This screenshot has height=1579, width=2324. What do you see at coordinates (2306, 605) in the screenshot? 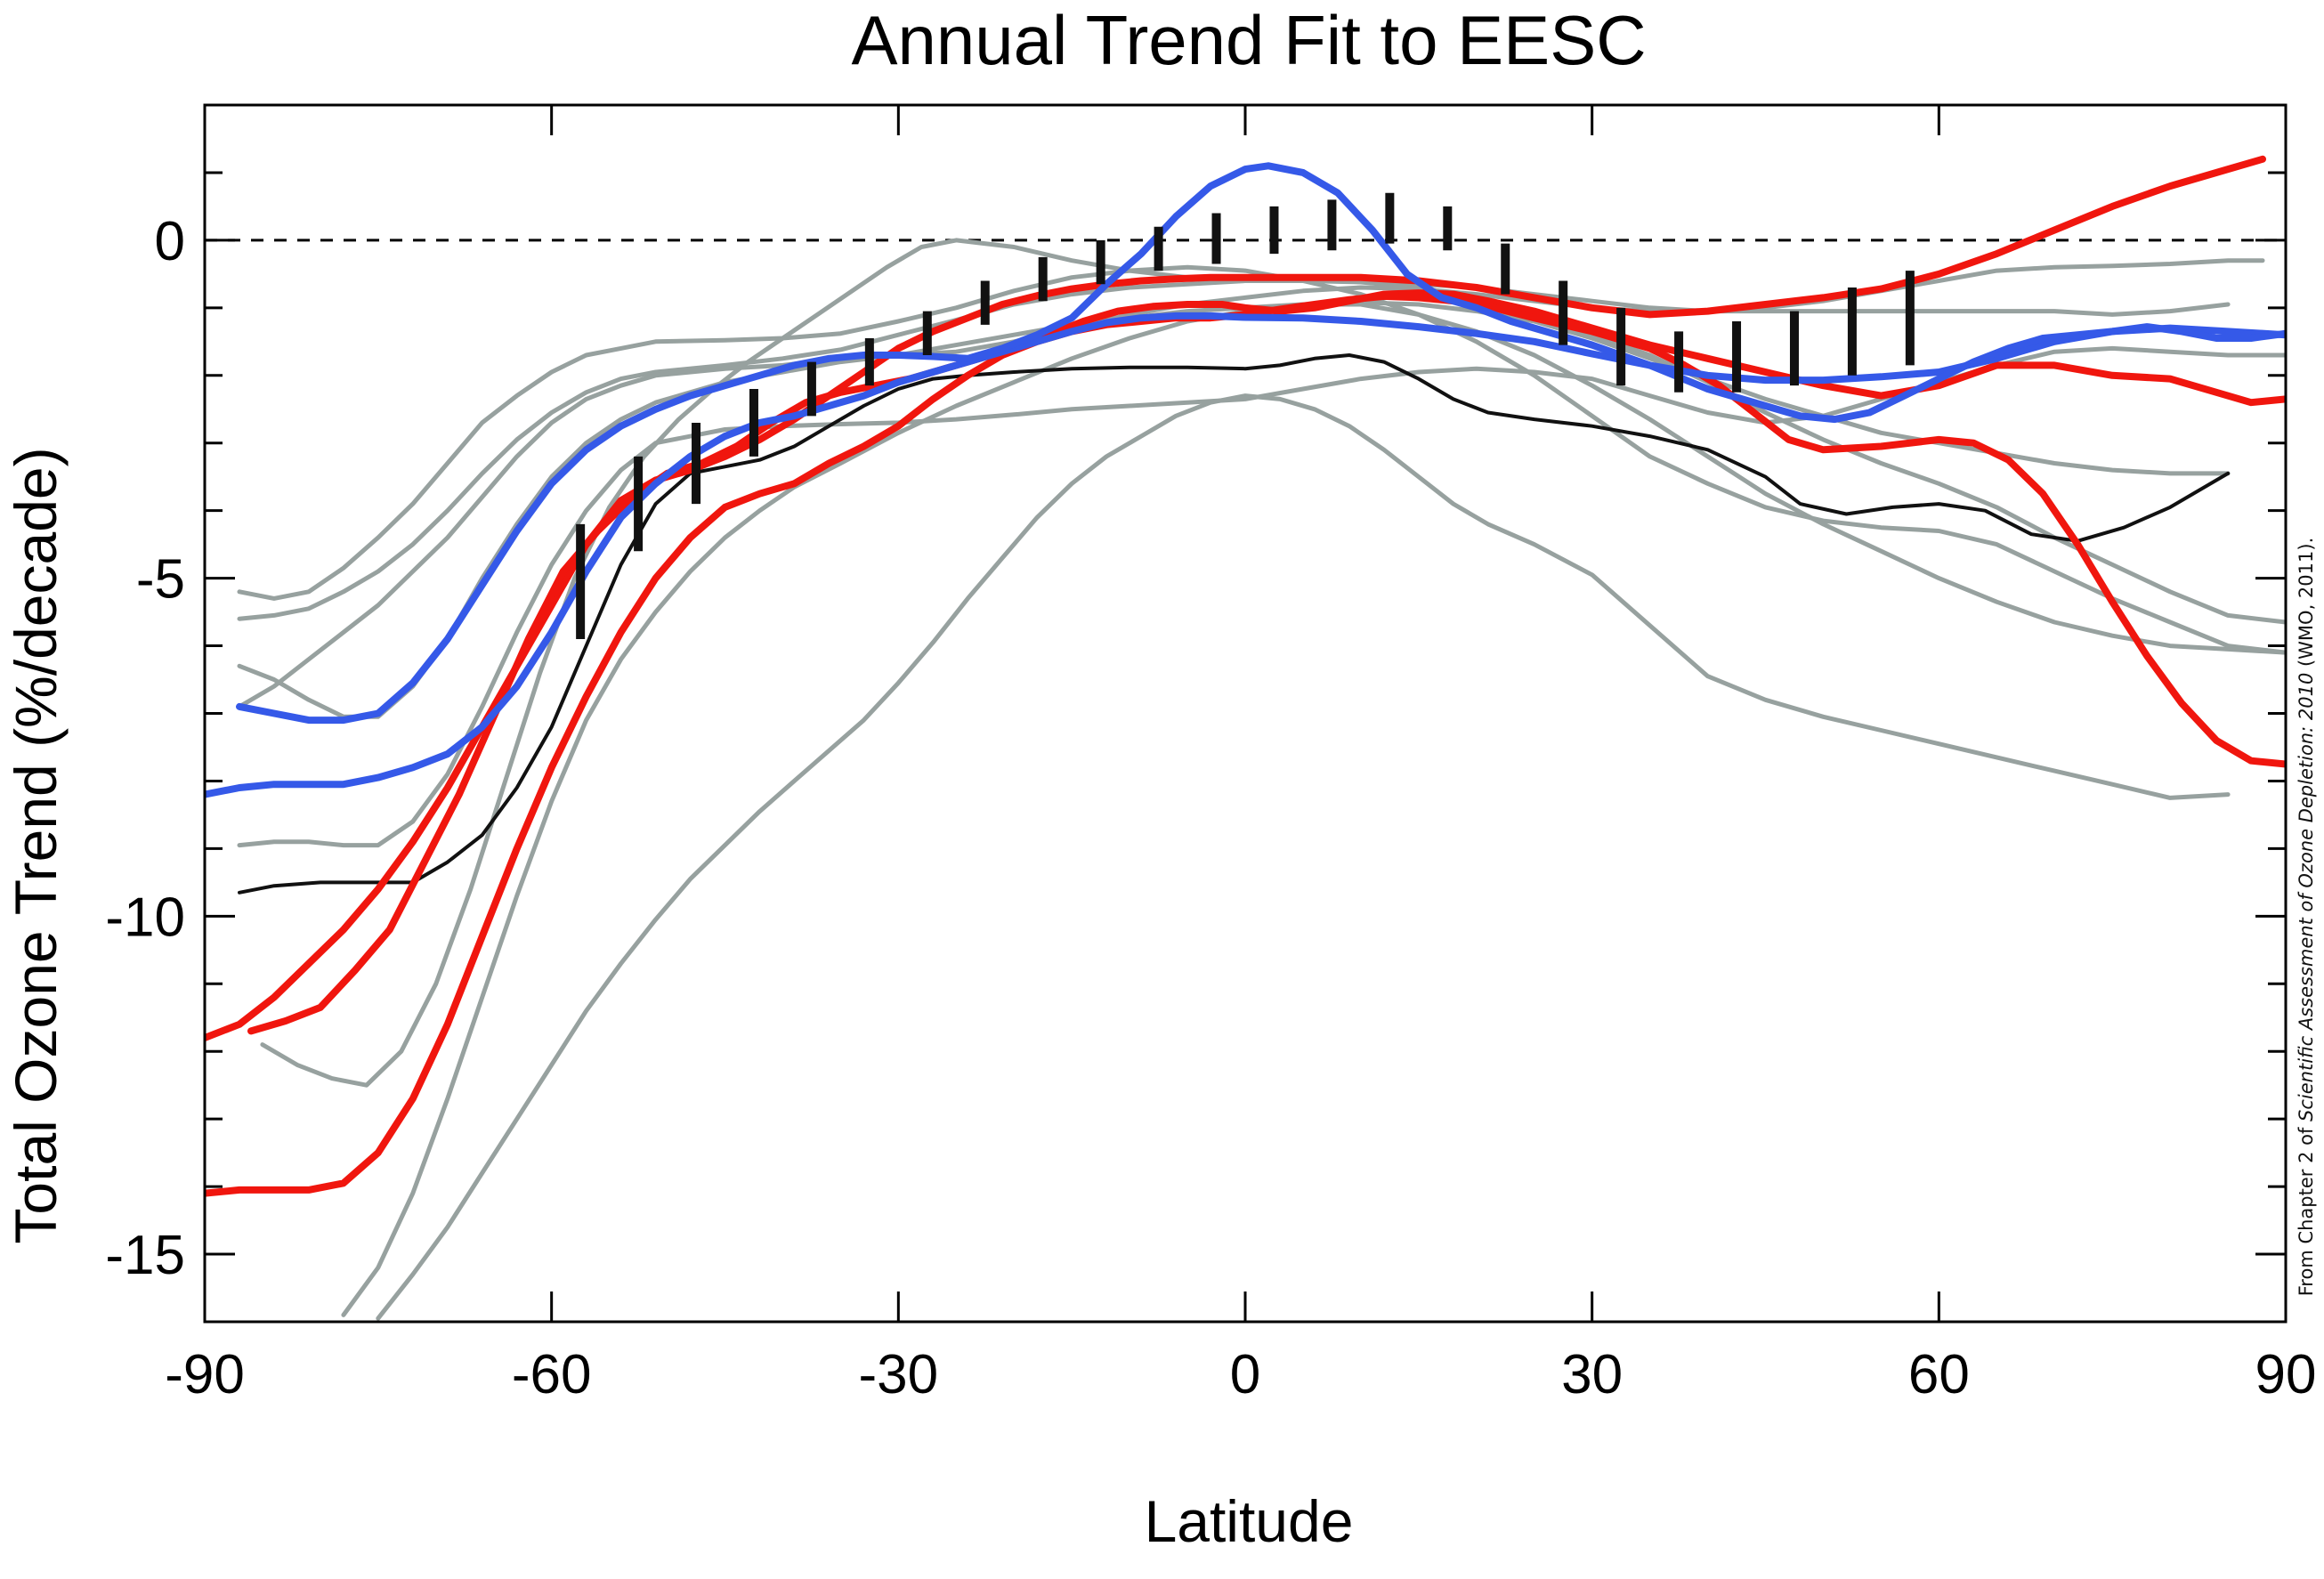
I see `credit-suffix: (WMO, 2011).` at bounding box center [2306, 605].